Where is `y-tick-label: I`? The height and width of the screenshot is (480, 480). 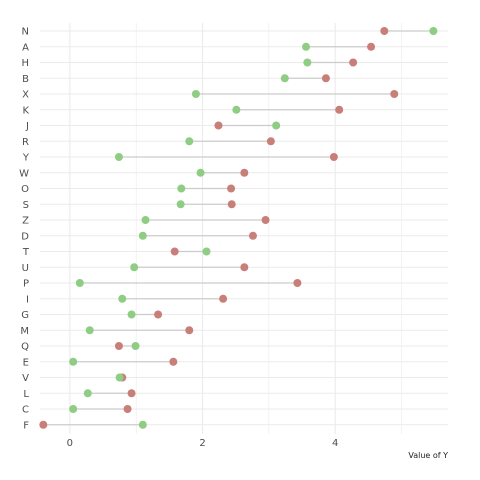 y-tick-label: I is located at coordinates (27, 299).